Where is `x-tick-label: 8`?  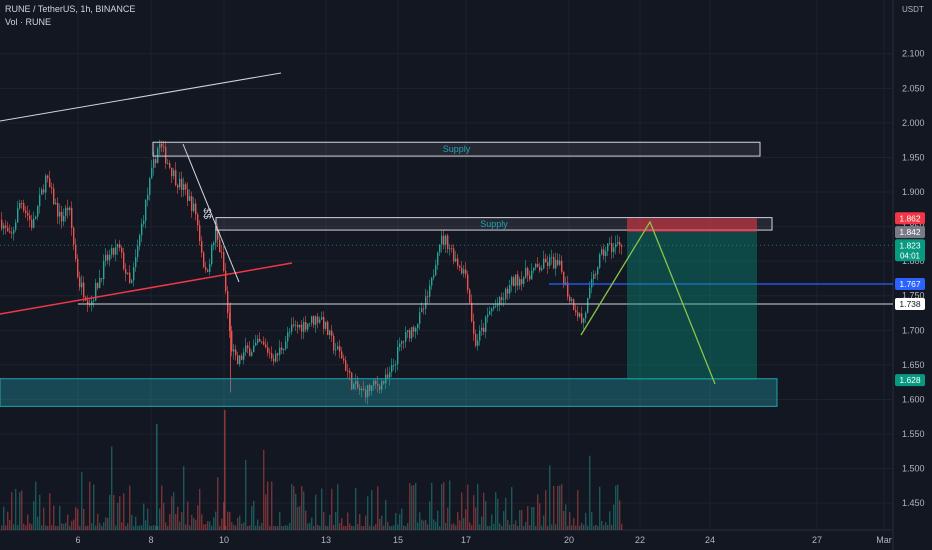
x-tick-label: 8 is located at coordinates (150, 540).